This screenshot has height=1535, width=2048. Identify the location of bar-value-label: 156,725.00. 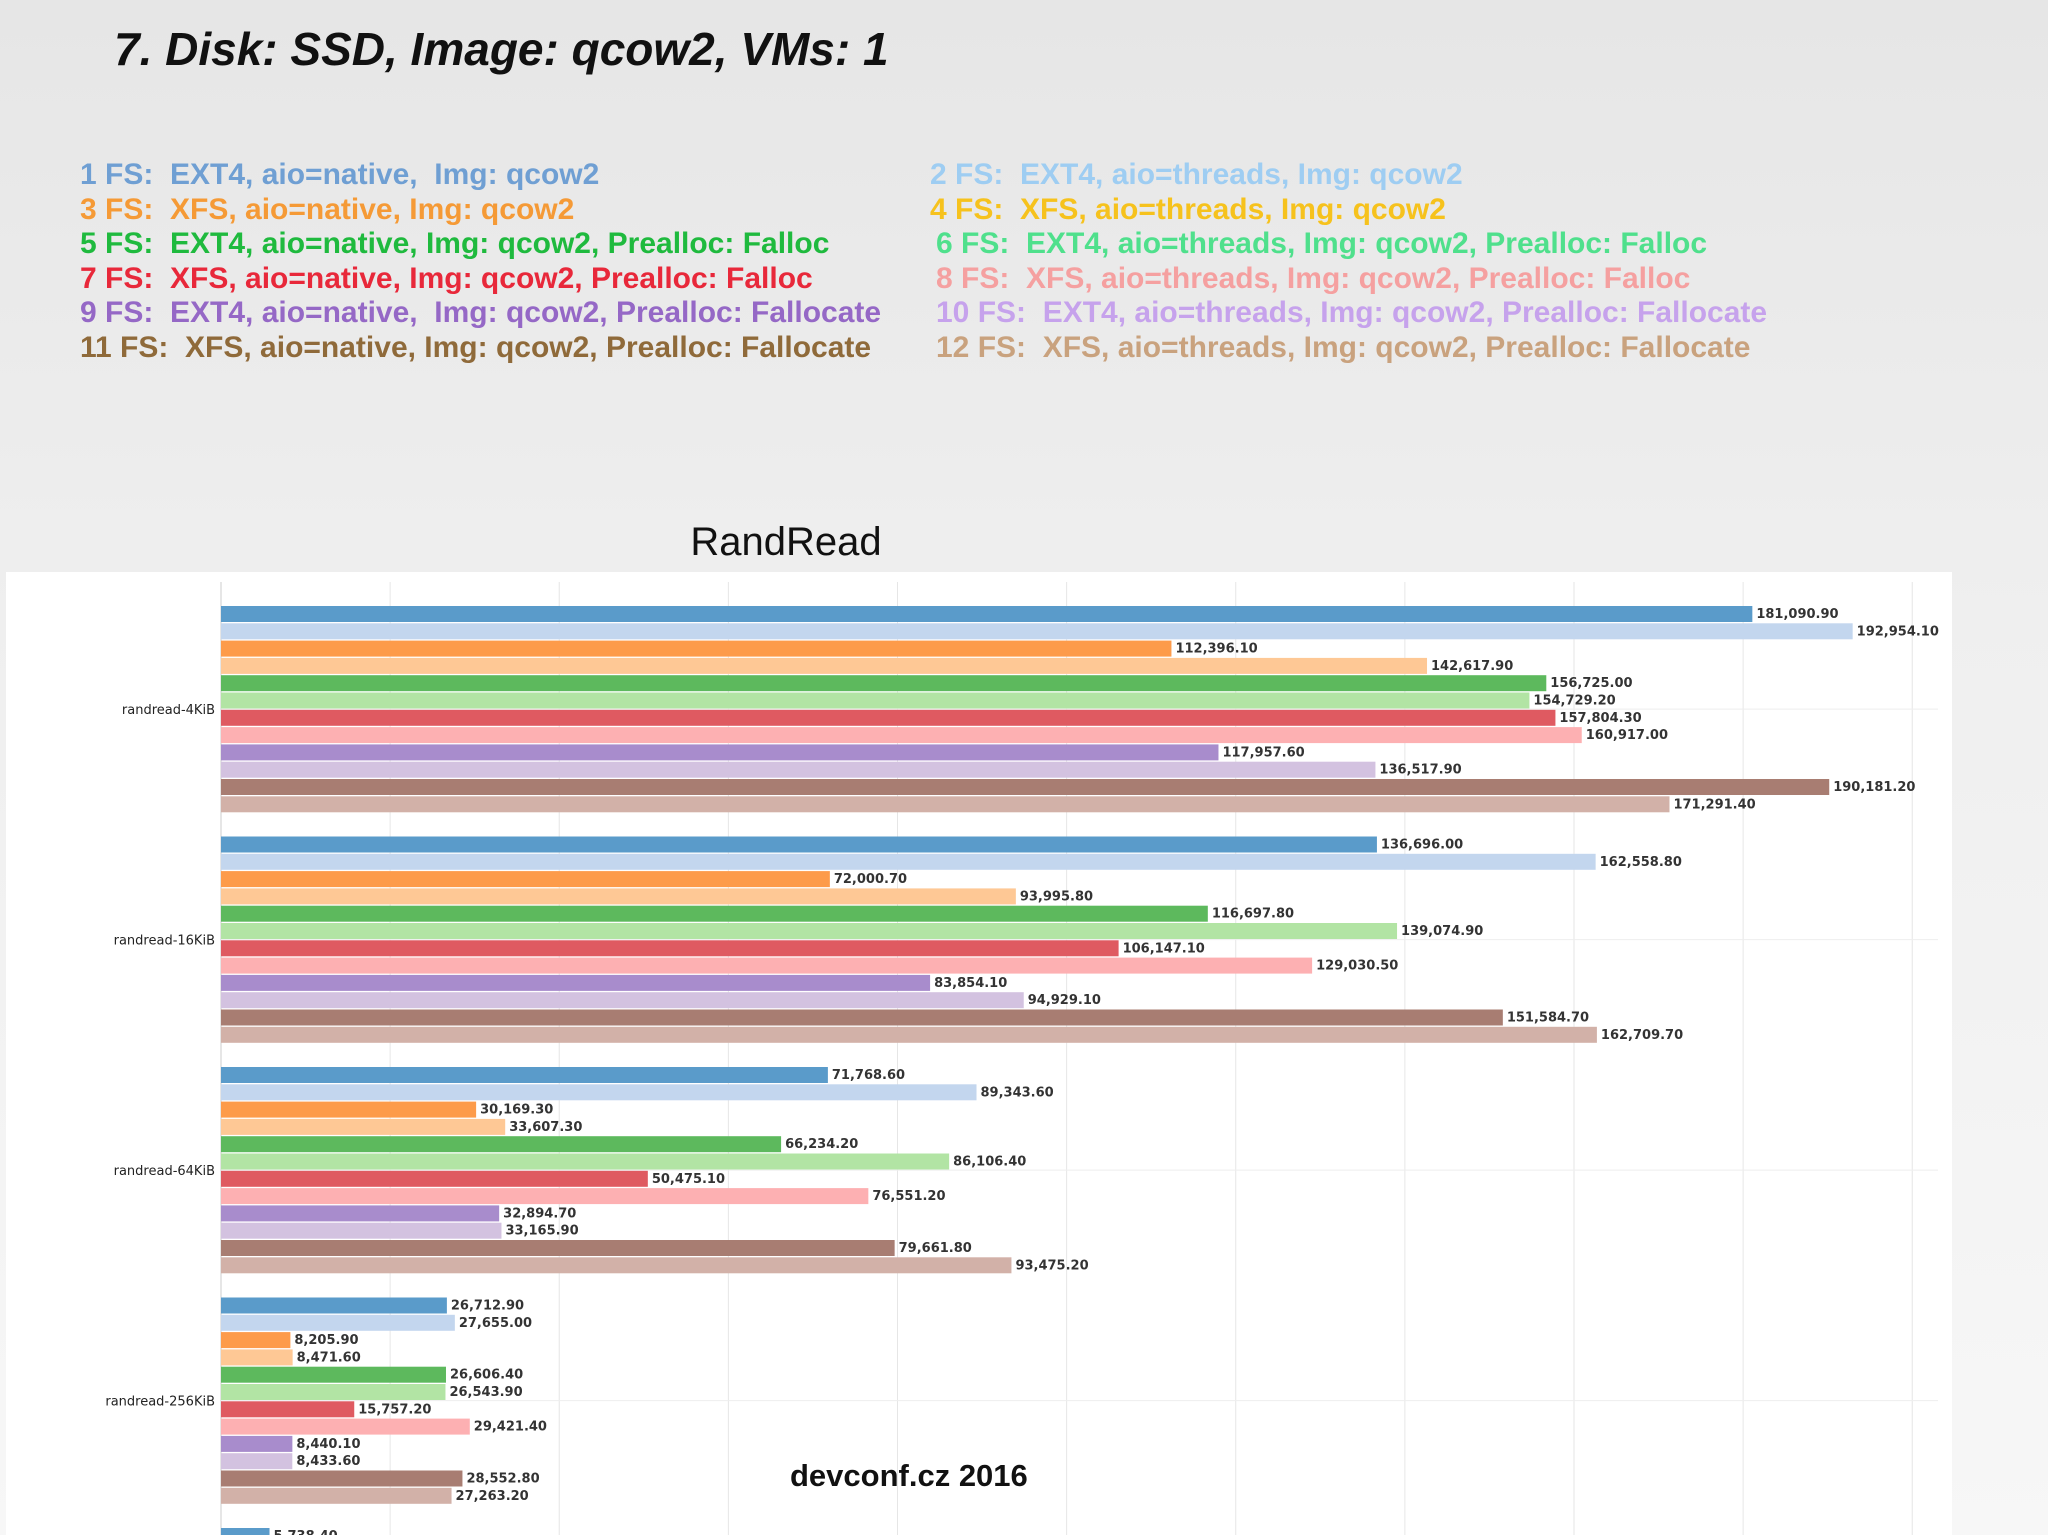
(1591, 683).